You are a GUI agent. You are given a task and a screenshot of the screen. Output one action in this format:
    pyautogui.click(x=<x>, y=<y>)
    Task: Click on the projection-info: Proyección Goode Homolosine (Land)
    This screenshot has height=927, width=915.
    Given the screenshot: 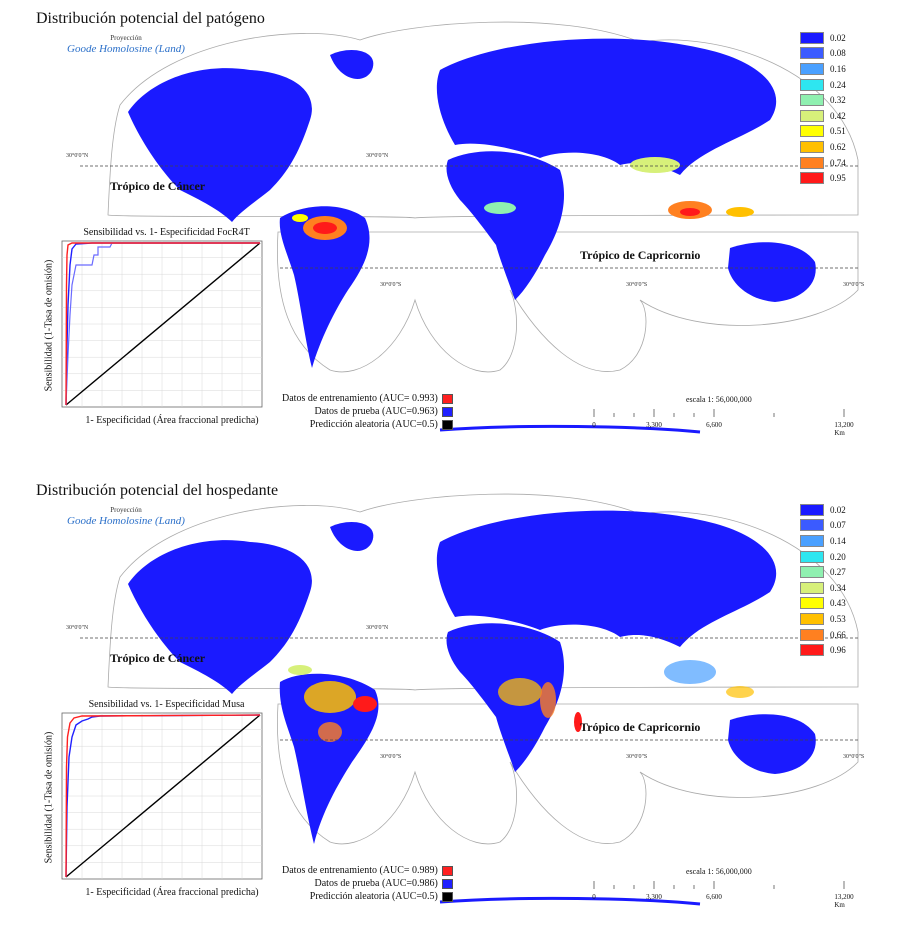 What is the action you would take?
    pyautogui.click(x=126, y=516)
    